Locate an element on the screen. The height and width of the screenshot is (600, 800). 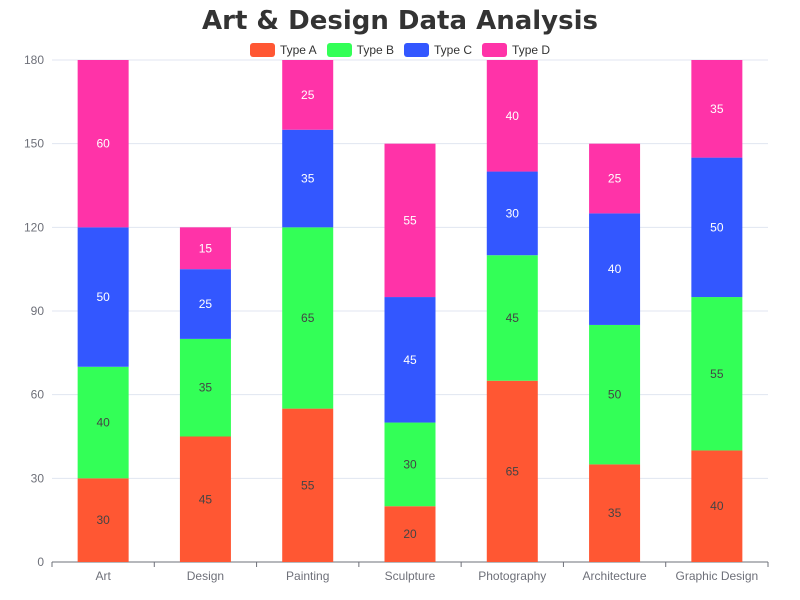
x-tick-label: Graphic Design is located at coordinates (716, 576).